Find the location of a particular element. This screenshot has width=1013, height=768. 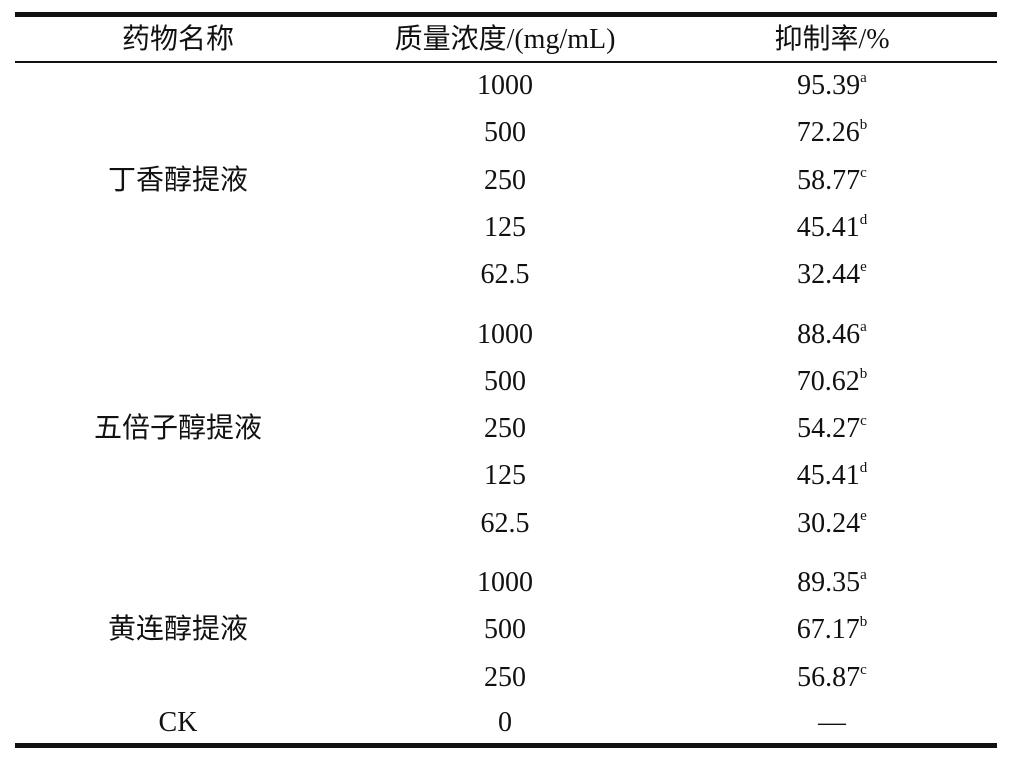

group-name: 丁香醇提液 is located at coordinates (178, 180).